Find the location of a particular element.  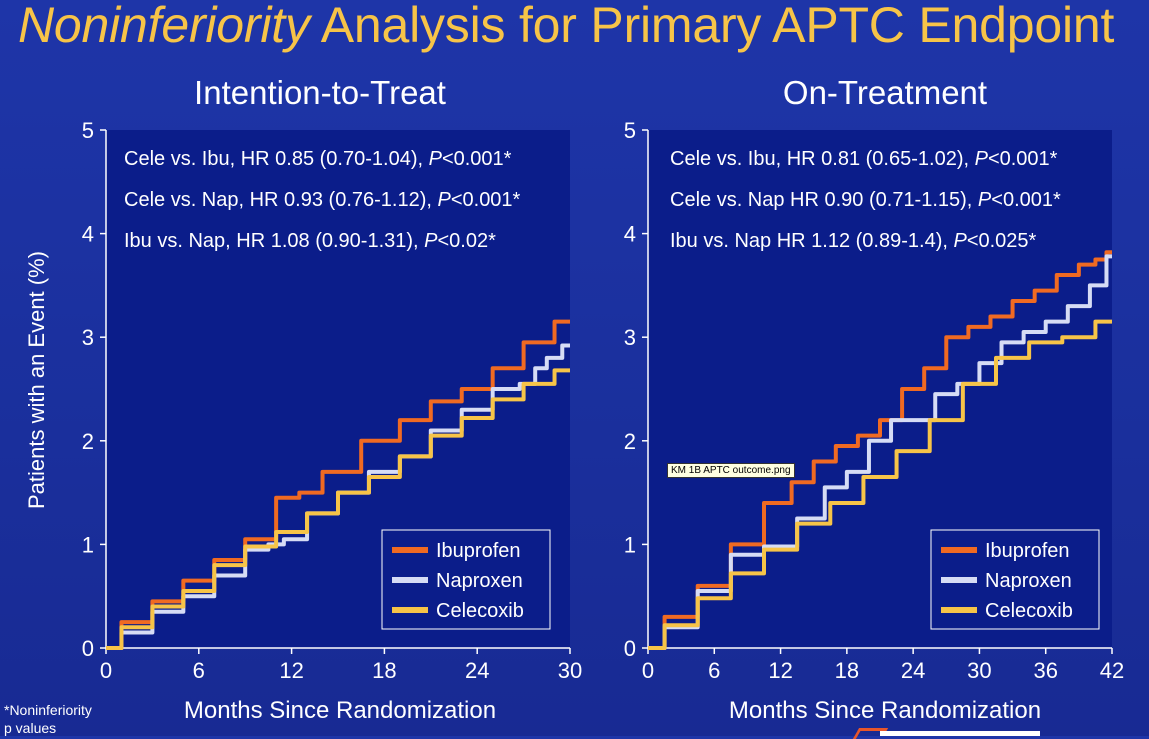

hr-annotation-text: Cele vs. Nap, HR 0.93 (0.76-1.12), is located at coordinates (280, 200).